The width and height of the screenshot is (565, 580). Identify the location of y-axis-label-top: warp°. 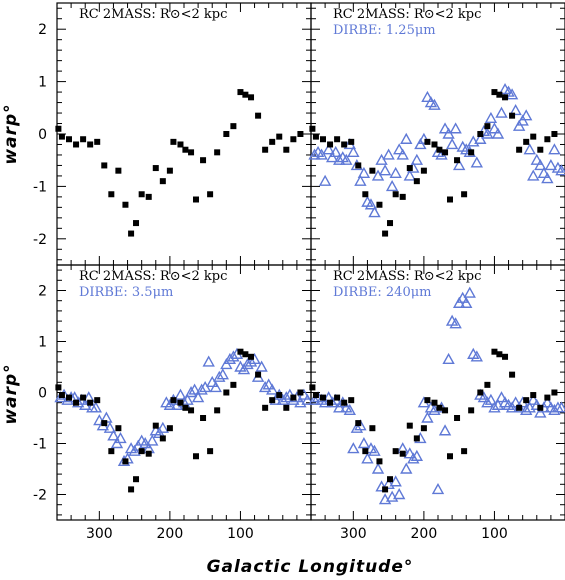
(11, 133).